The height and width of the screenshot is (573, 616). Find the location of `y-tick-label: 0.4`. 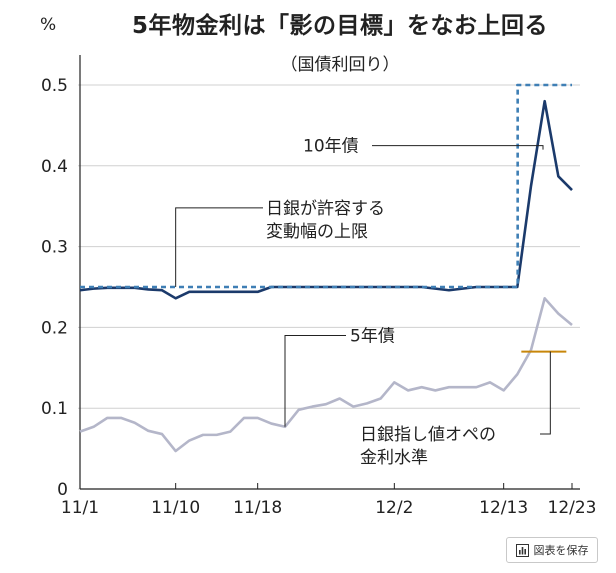

y-tick-label: 0.4 is located at coordinates (54, 167).